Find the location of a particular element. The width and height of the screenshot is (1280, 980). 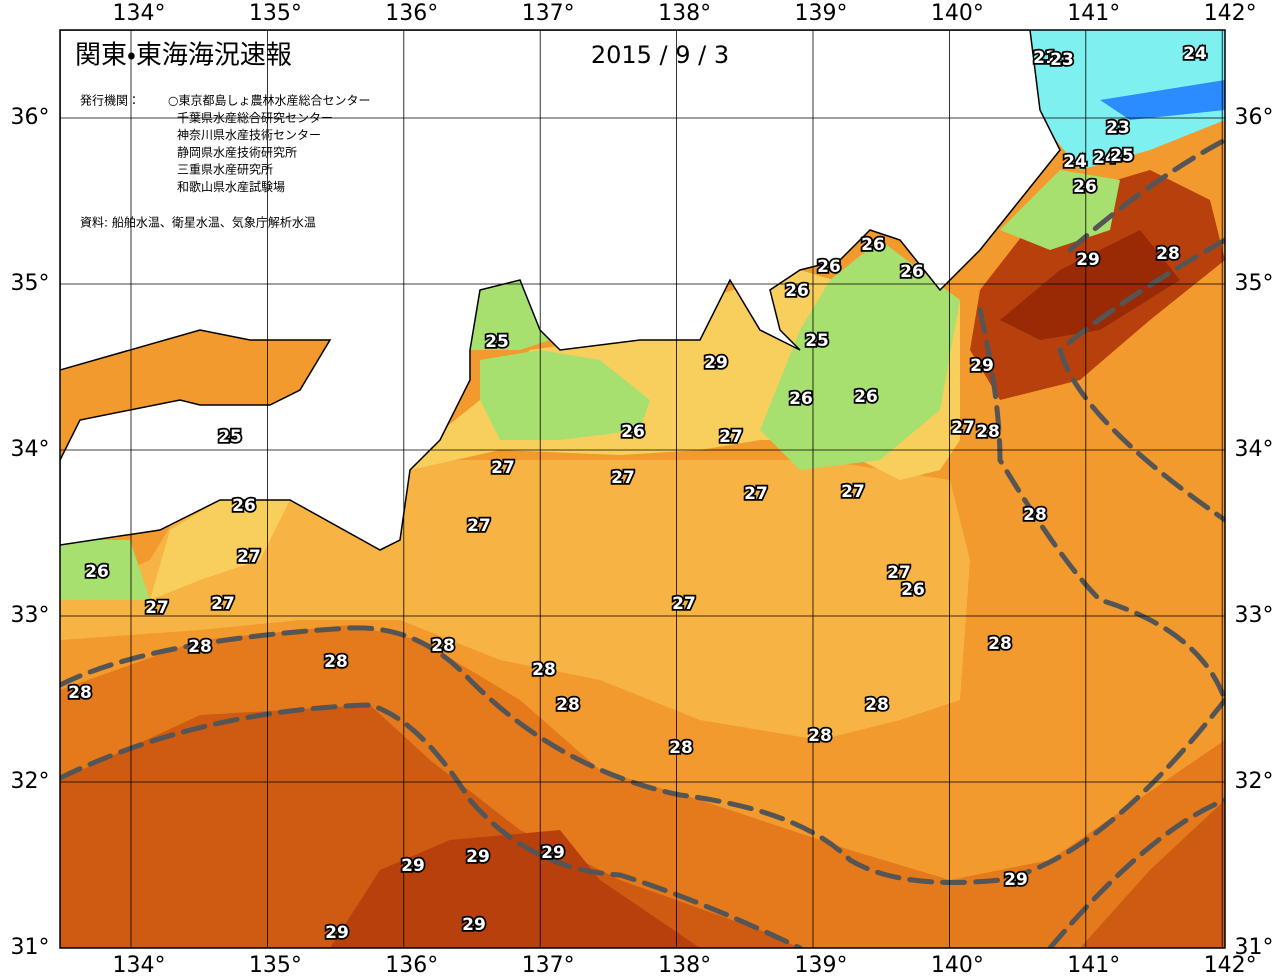

lon-label-top: 136° is located at coordinates (411, 13).